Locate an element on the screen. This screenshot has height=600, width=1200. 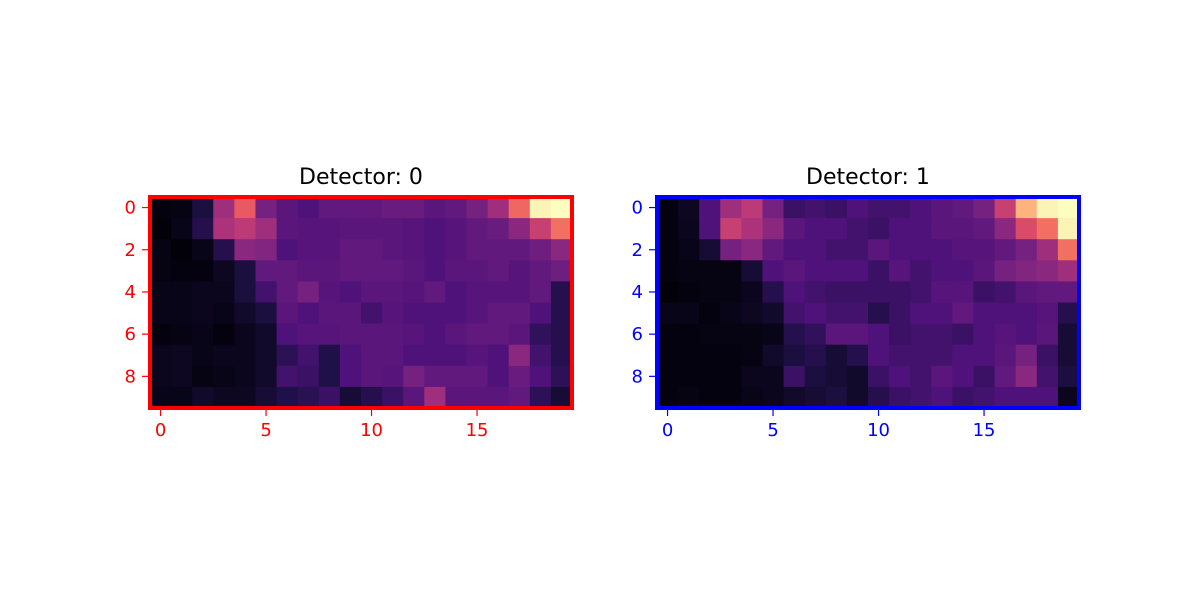
detector-1-heatmap-cells is located at coordinates (868, 303).